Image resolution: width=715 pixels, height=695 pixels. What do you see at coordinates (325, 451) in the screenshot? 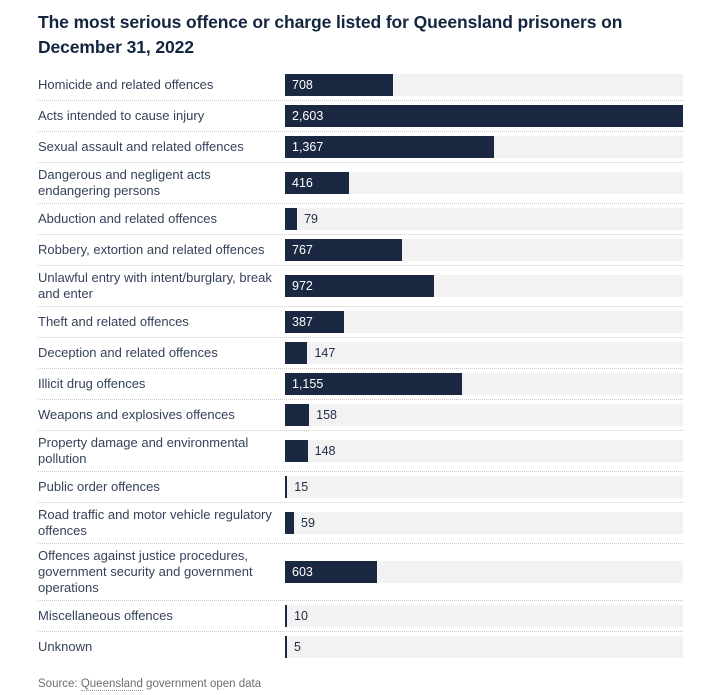
I see `bar-value: 148` at bounding box center [325, 451].